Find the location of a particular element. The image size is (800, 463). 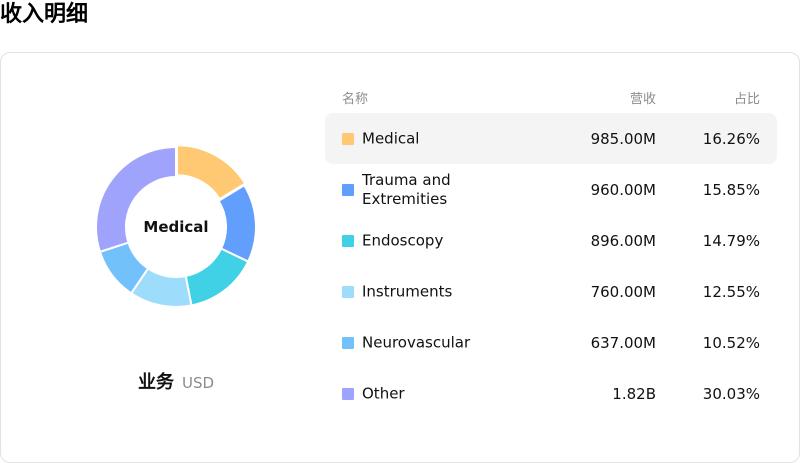

chart-caption: 业务 USD is located at coordinates (176, 381).